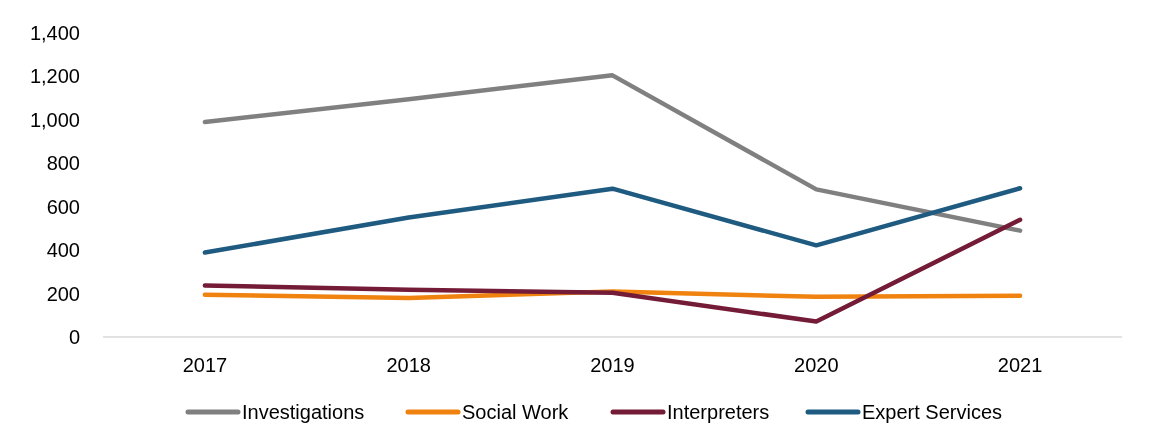  What do you see at coordinates (74, 337) in the screenshot?
I see `y-tick-label: 0` at bounding box center [74, 337].